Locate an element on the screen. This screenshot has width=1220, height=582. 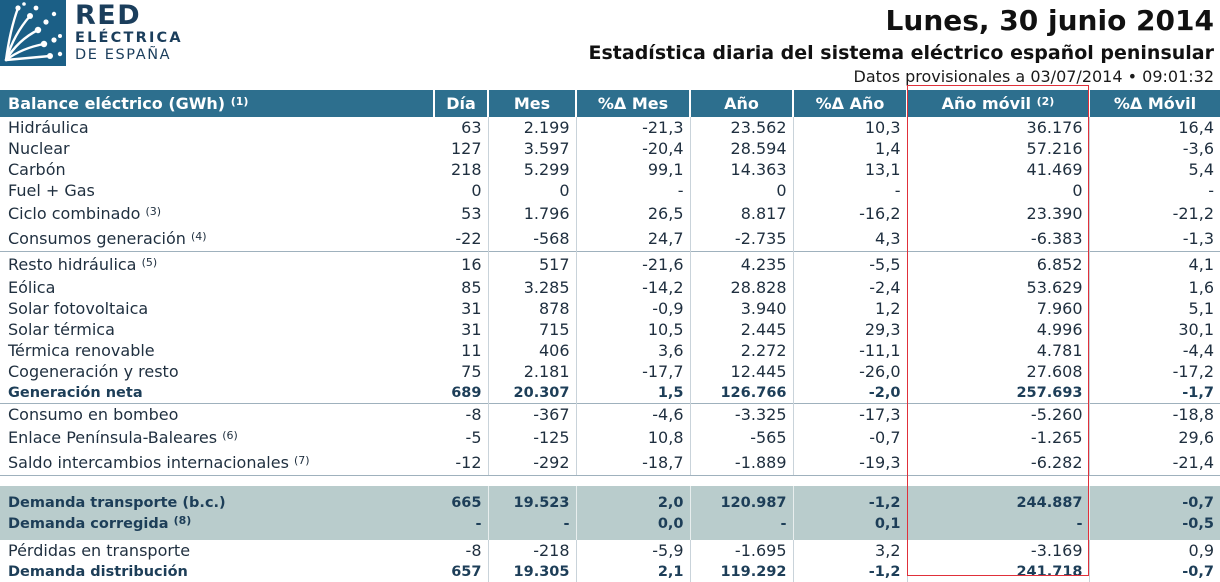
table-row: Nuclear 127 3.597 -20,4 28.594 1,4 57.216 -3,6 is located at coordinates (610, 148).